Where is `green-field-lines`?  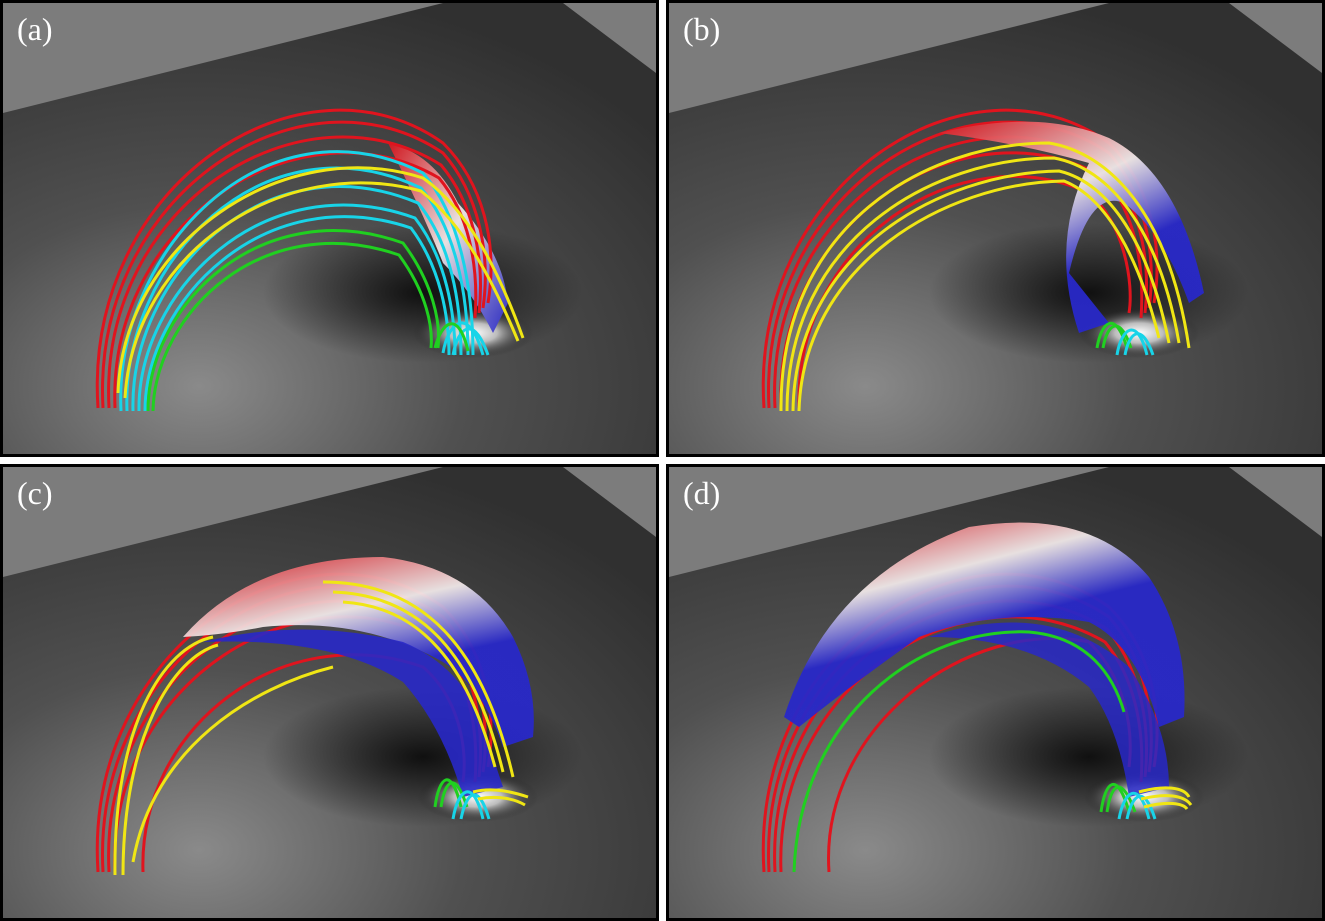
green-field-lines is located at coordinates (293, 320).